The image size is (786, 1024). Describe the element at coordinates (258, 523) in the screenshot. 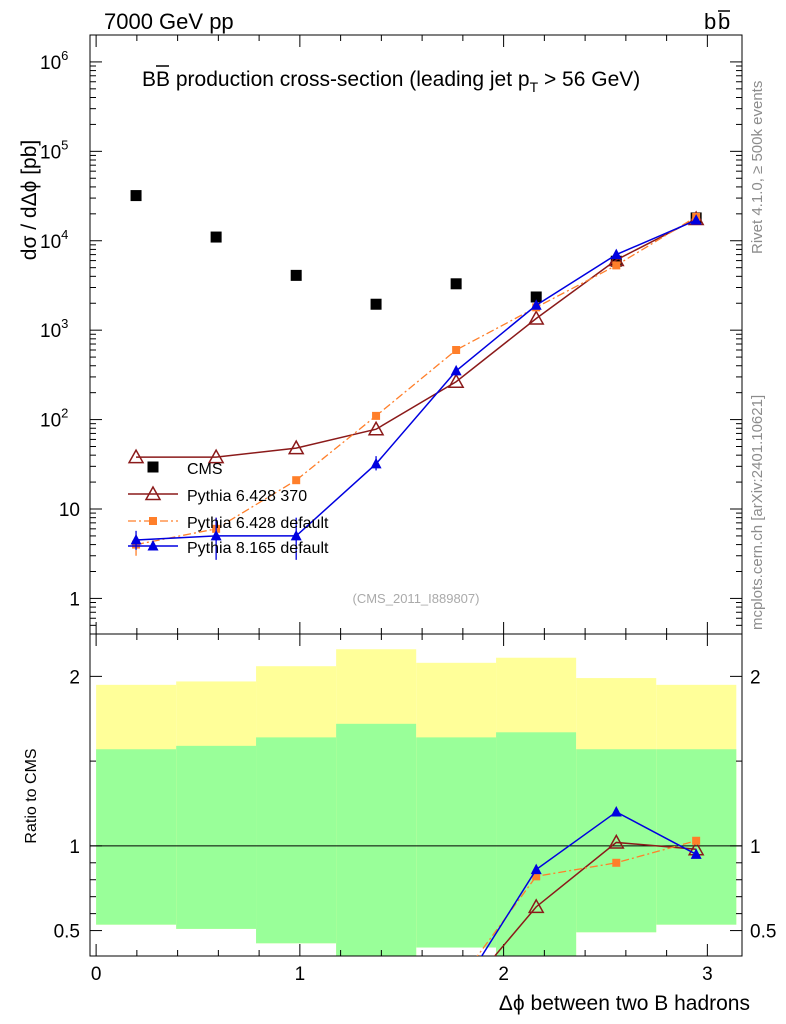

I see `legend-label: Pythia 6.428 default` at that location.